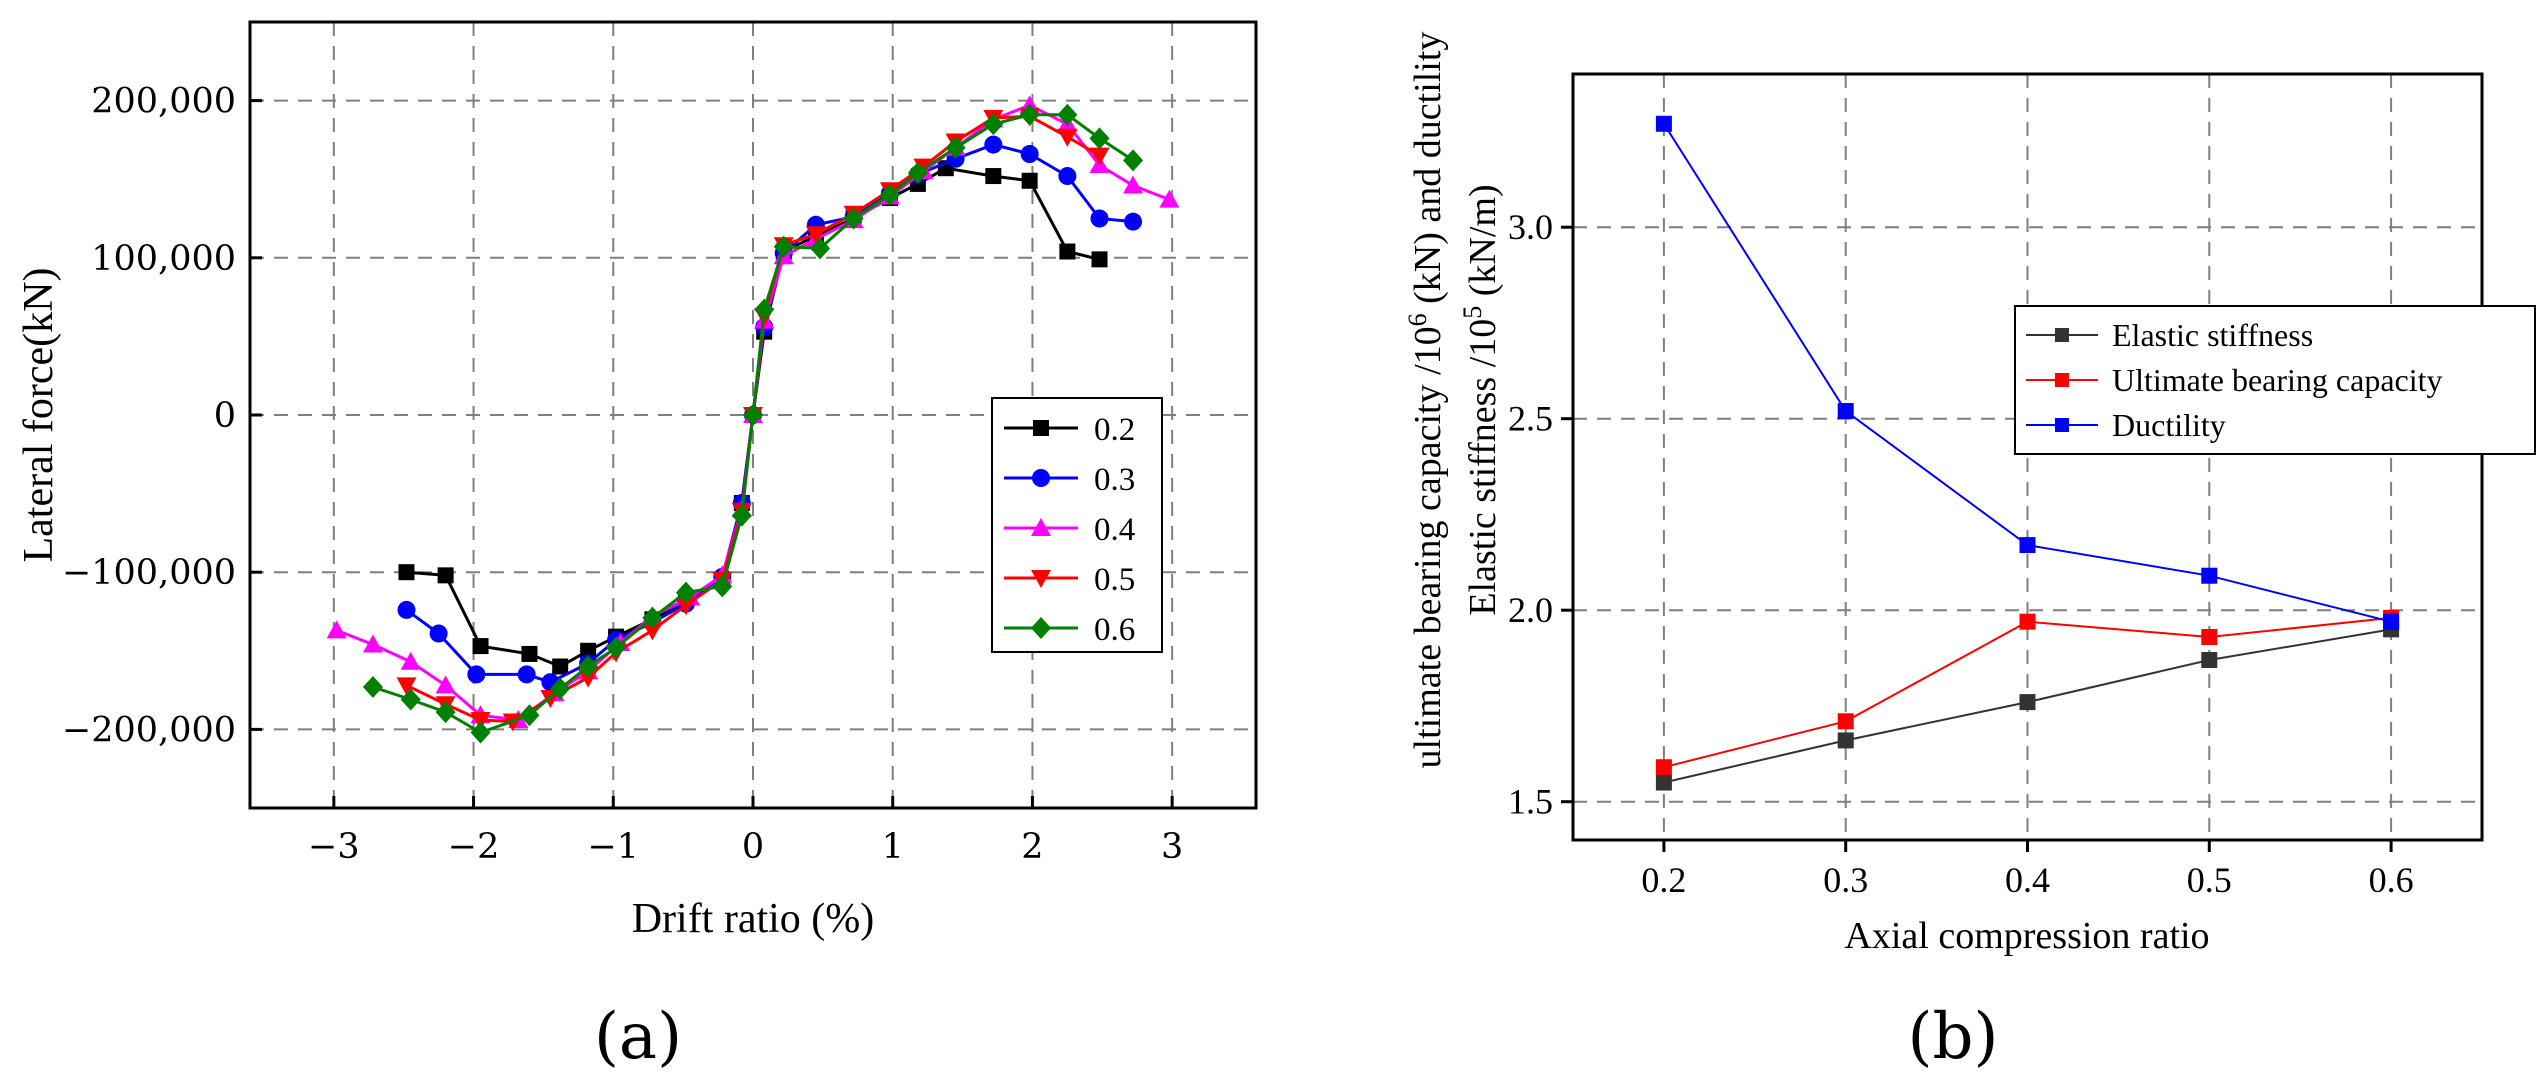 This screenshot has width=2544, height=1087. What do you see at coordinates (2391, 880) in the screenshot?
I see `chart-b-x-tick-label: 0.6` at bounding box center [2391, 880].